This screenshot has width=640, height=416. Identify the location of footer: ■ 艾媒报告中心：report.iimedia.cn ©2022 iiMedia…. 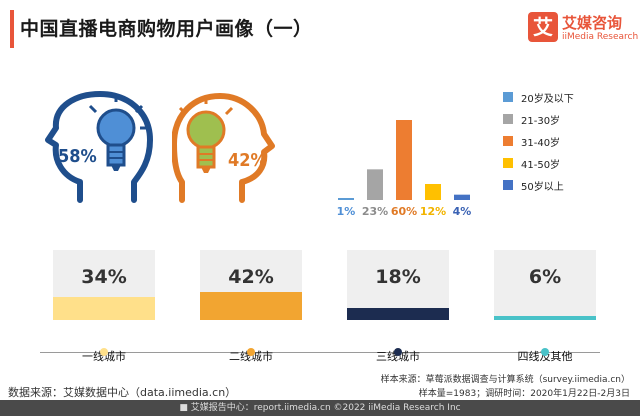
(320, 408).